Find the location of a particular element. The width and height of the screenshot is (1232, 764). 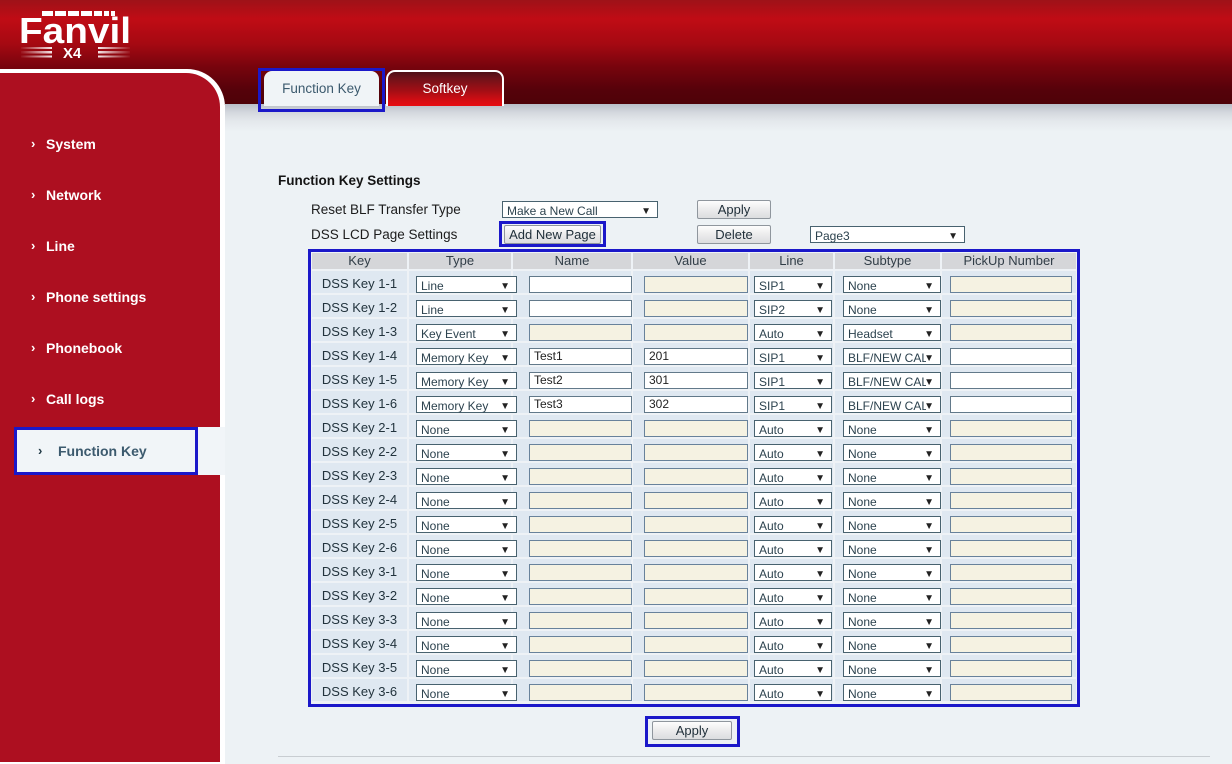

svg-text: Fanvil is located at coordinates (75, 30).